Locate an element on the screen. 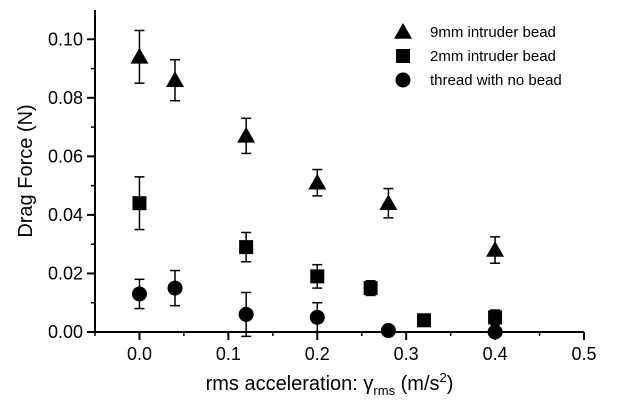 Image resolution: width=626 pixels, height=406 pixels. legend-marker-triangle is located at coordinates (403, 31).